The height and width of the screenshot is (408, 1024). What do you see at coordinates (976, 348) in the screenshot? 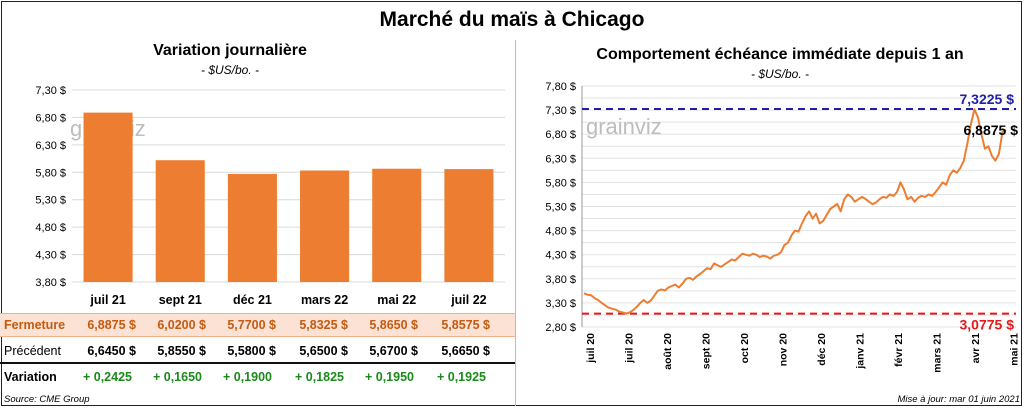
I see `line-x-tick-label: avr 21` at bounding box center [976, 348].